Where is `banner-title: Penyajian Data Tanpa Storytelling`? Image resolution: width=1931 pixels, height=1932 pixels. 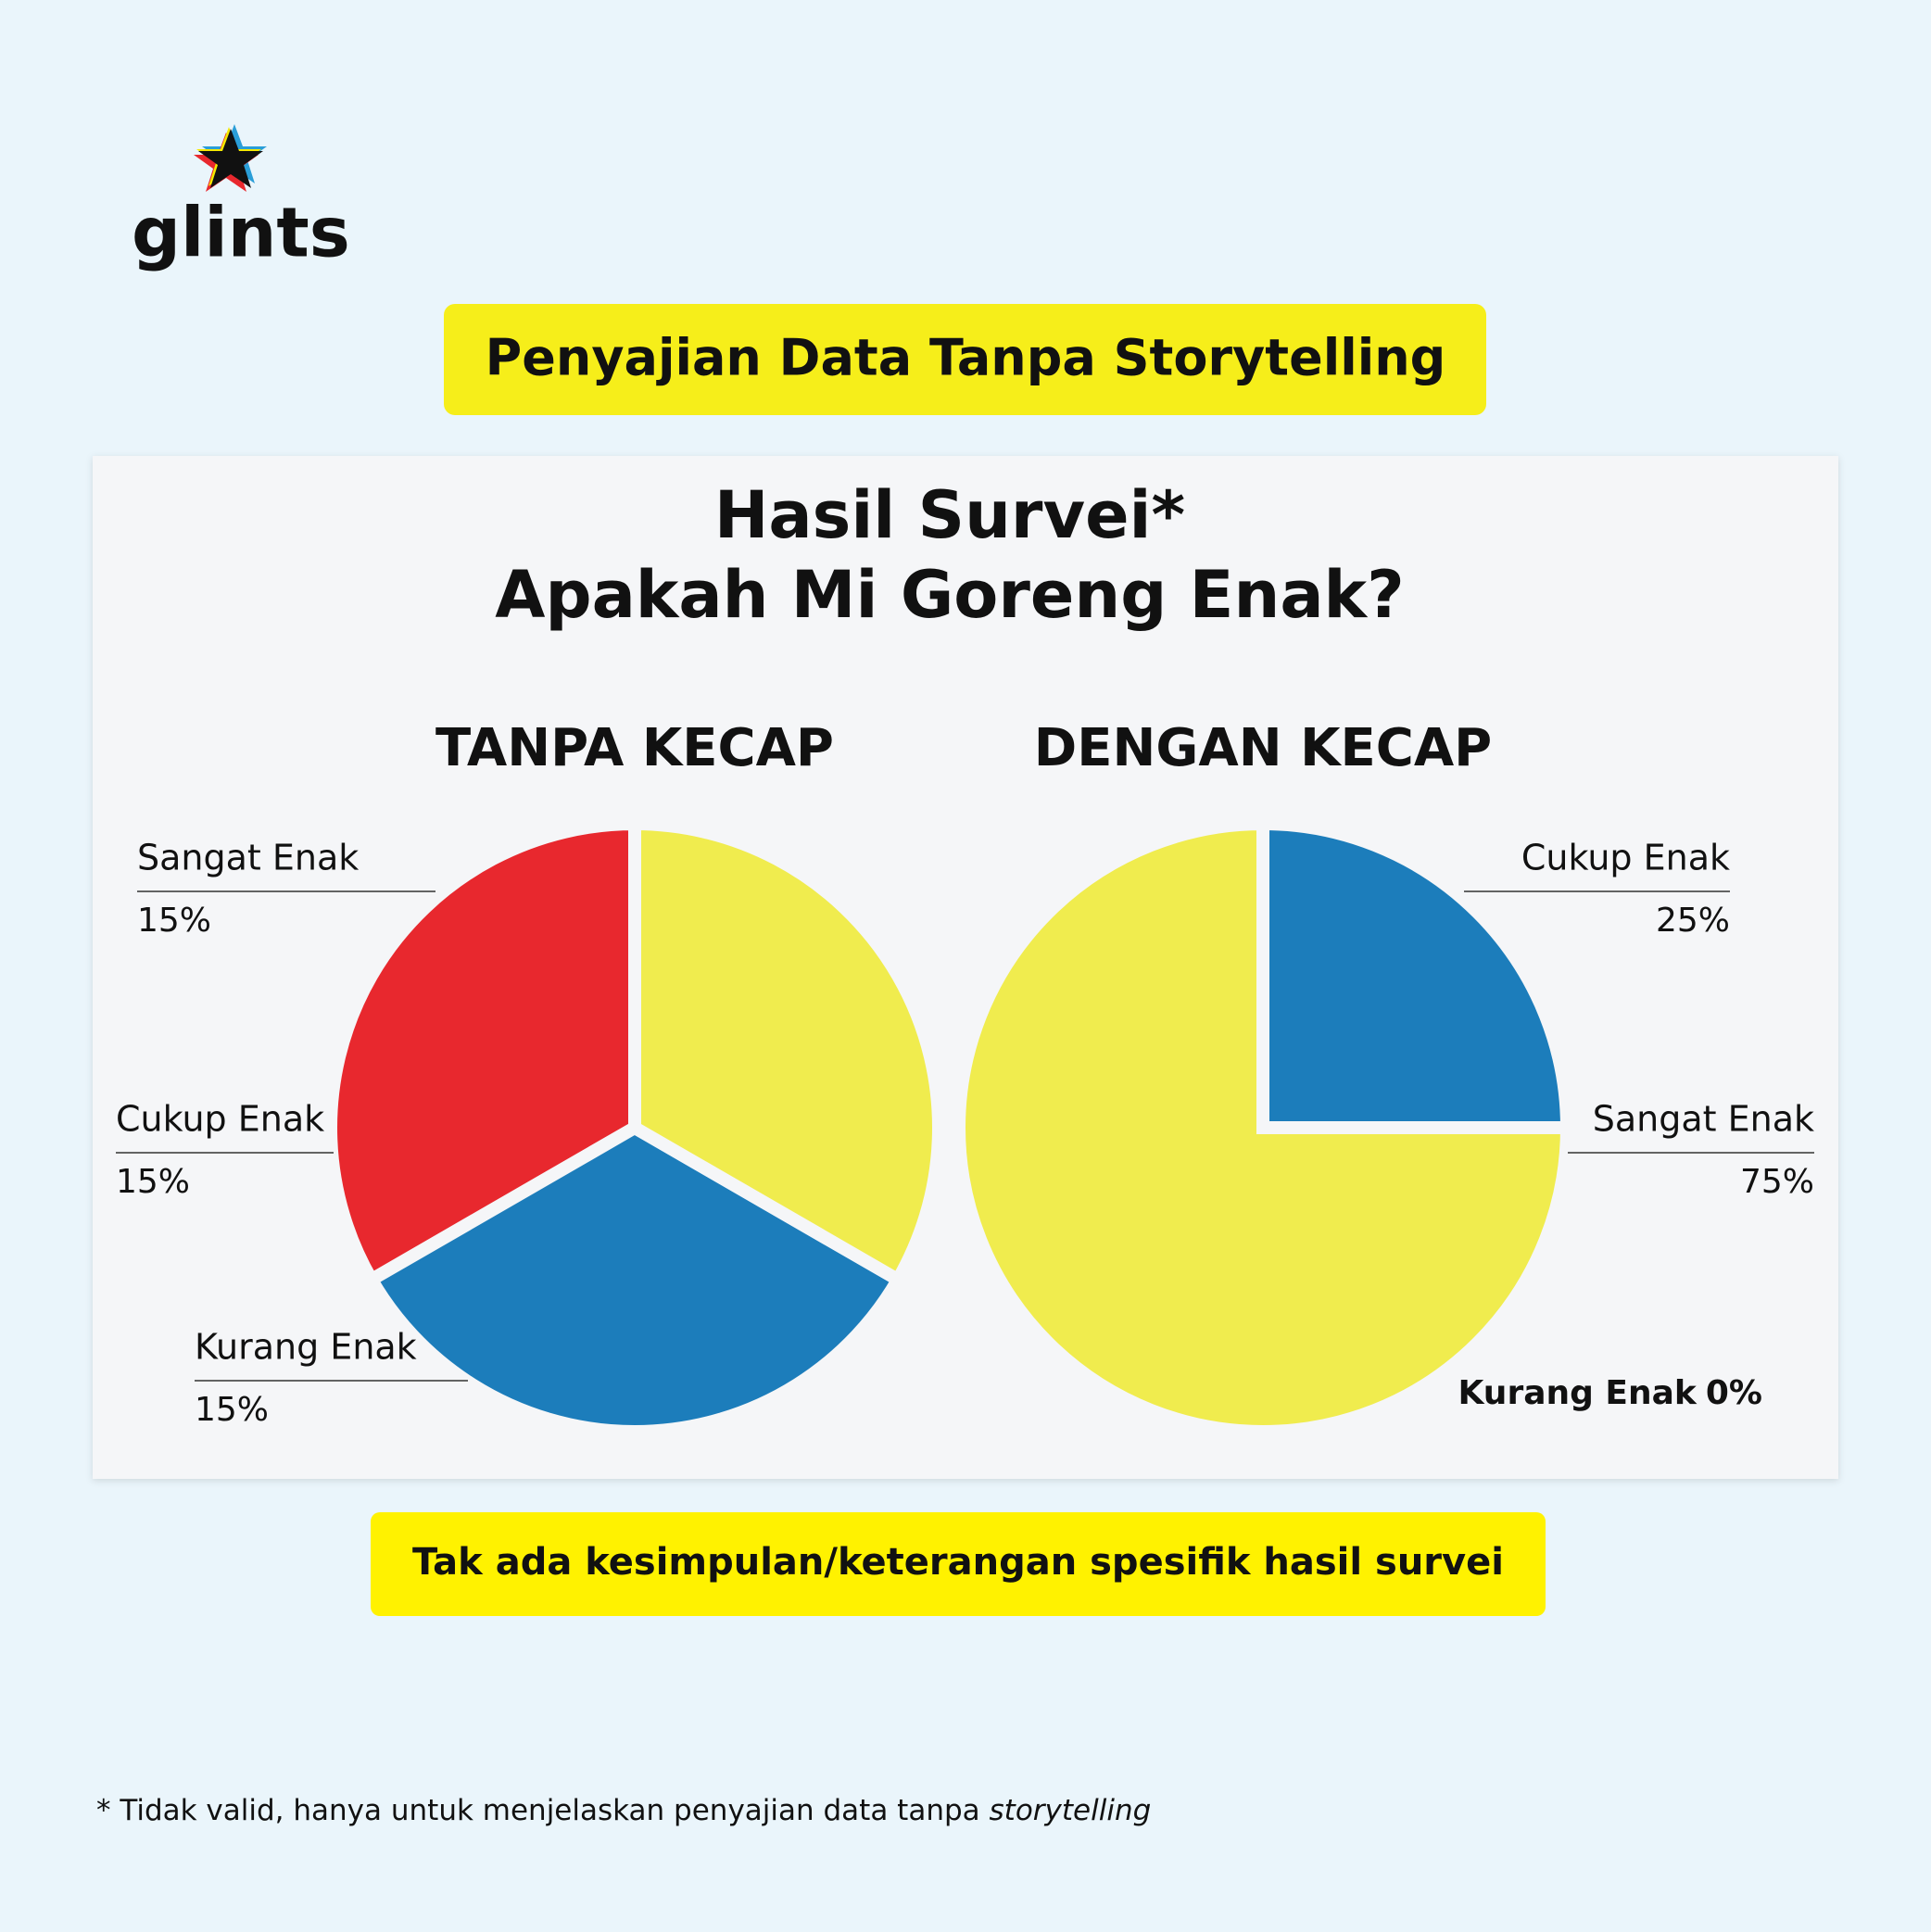
banner-title: Penyajian Data Tanpa Storytelling is located at coordinates (966, 358).